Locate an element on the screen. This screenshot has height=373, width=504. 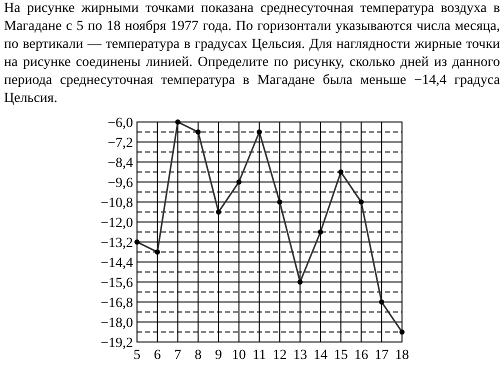
x-tick-label: 15 is located at coordinates (341, 355).